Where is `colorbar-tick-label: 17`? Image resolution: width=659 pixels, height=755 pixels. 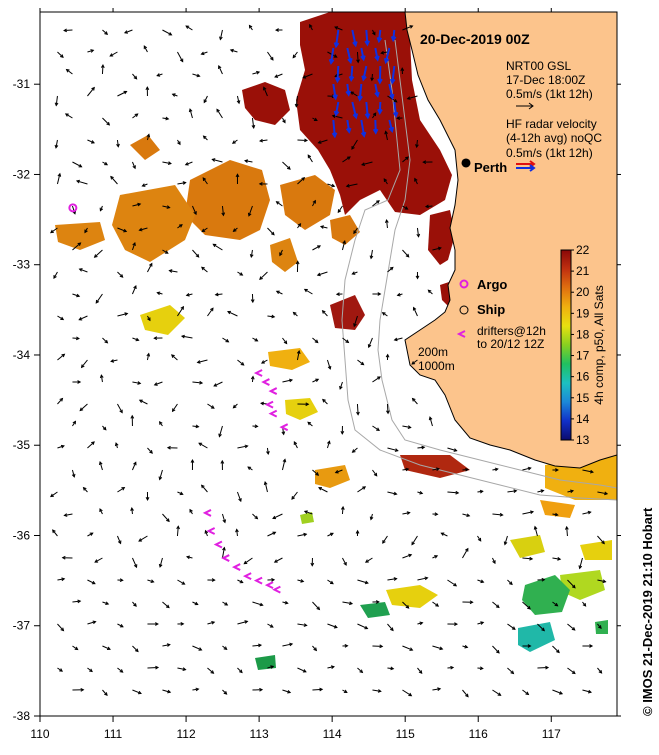 colorbar-tick-label: 17 is located at coordinates (583, 356).